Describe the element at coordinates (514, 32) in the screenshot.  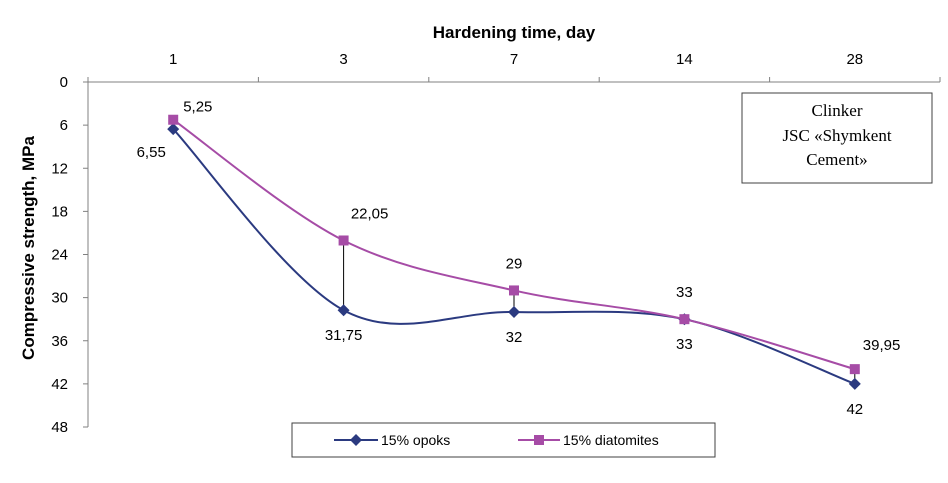
I see `x-axis-title: Hardening time, day` at that location.